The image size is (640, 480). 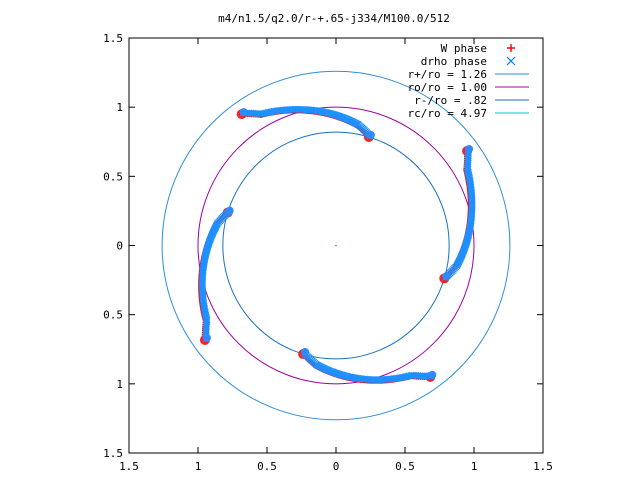 What do you see at coordinates (447, 113) in the screenshot?
I see `legend-label: rc/ro = 4.97` at bounding box center [447, 113].